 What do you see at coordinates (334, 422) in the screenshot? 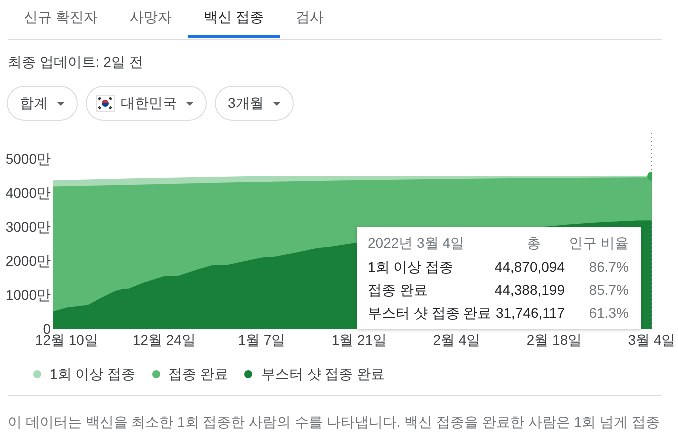
I see `text: 이 데이터는 백신을 최소한 1회 접종한 사람의 수를 나타냅니다. 백신 접종을 완료한 사람은 1회 넘게 접종` at bounding box center [334, 422].